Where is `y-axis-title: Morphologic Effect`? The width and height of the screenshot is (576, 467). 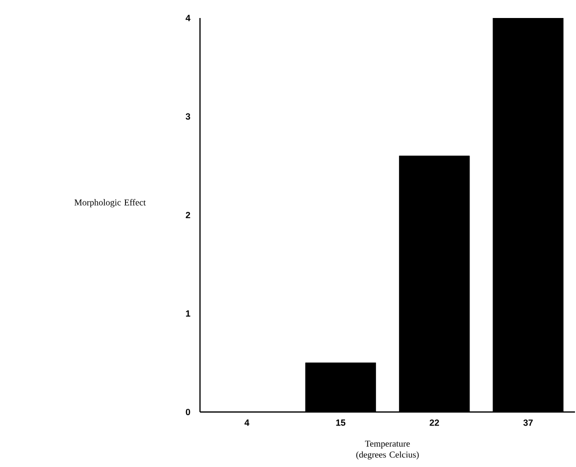 y-axis-title: Morphologic Effect is located at coordinates (110, 203).